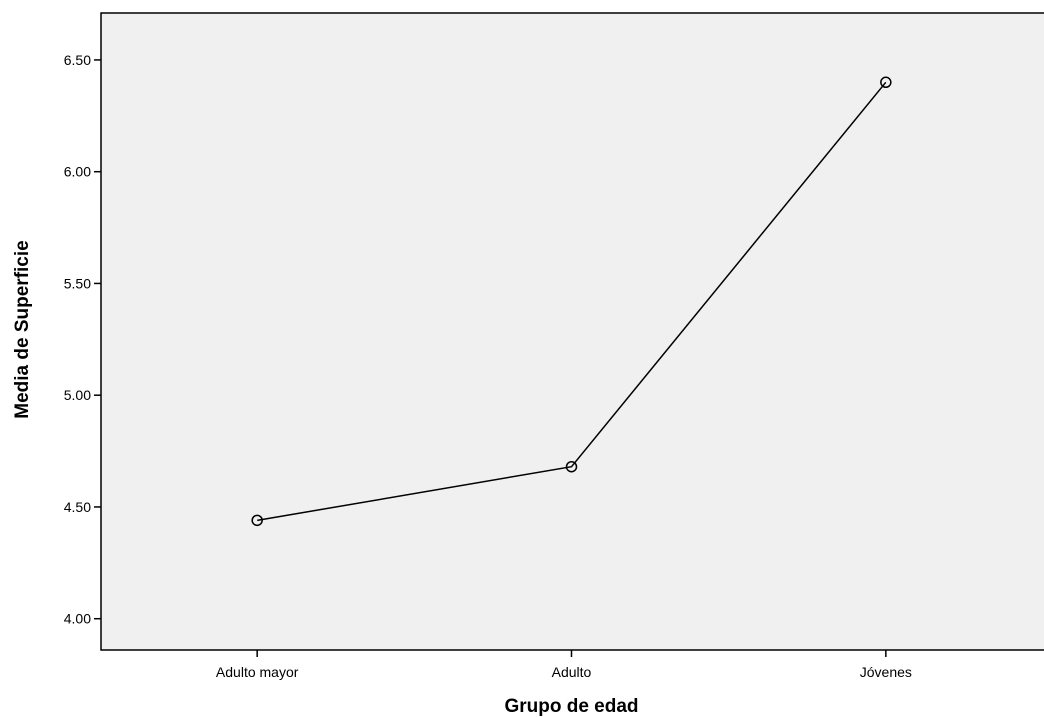  Describe the element at coordinates (82, 339) in the screenshot. I see `y-axis-ticks: 4.00 4.50 5.00 5.50 6.00 6.50` at that location.